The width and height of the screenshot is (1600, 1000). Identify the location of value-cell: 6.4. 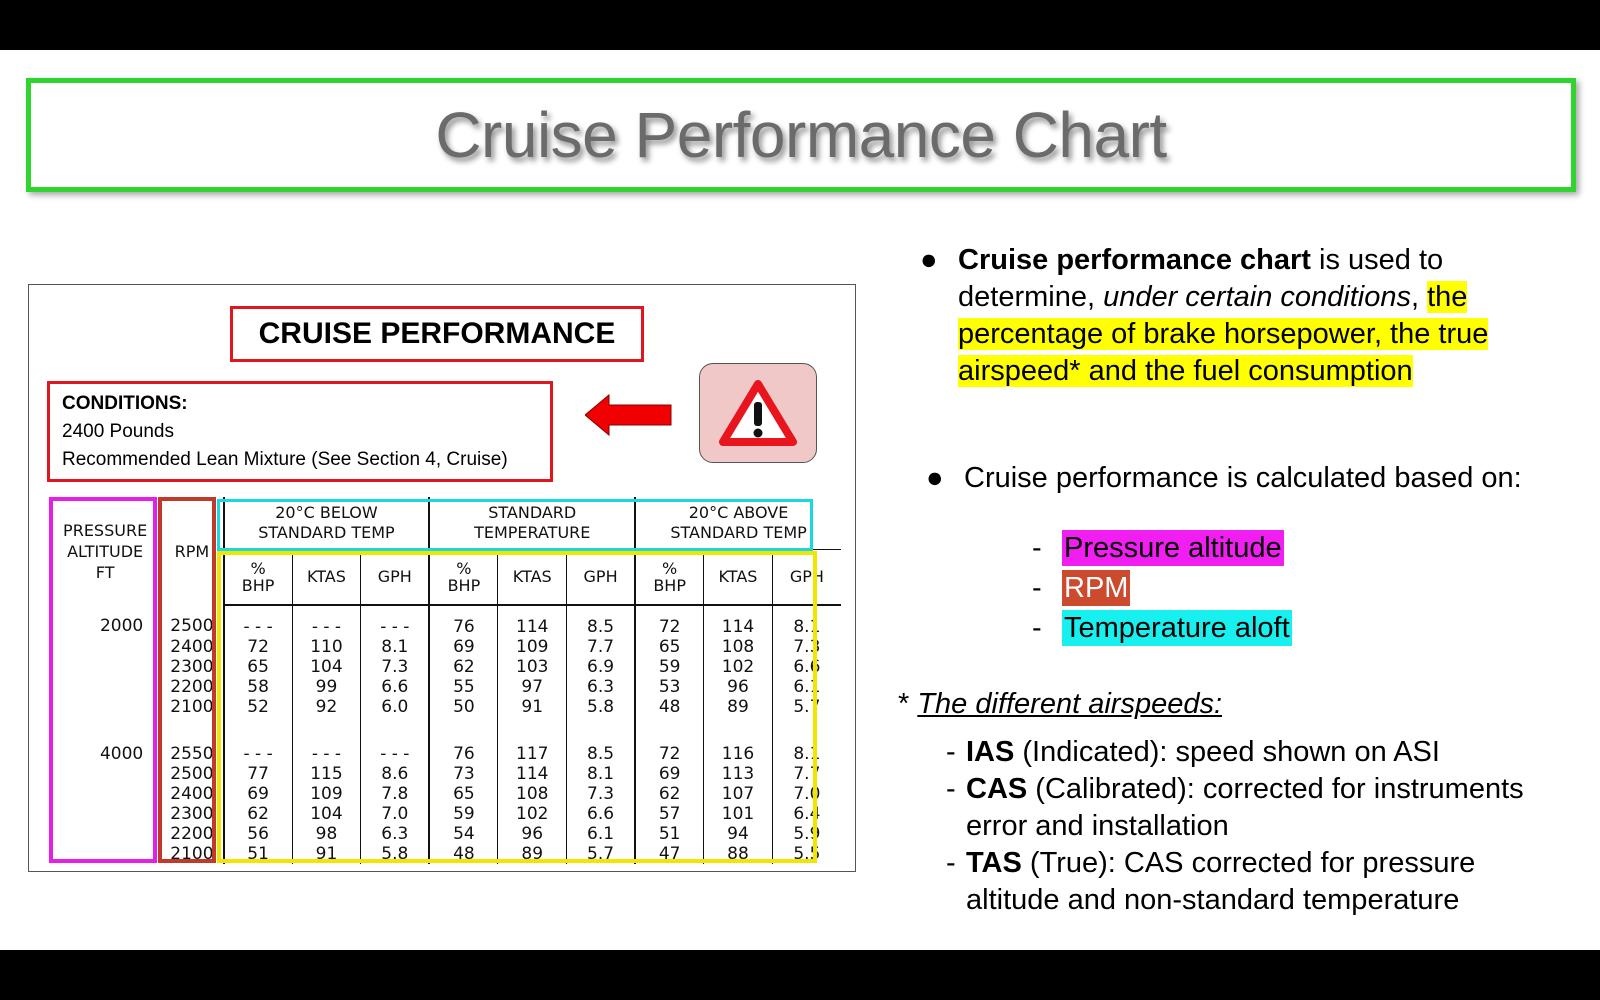
(806, 814).